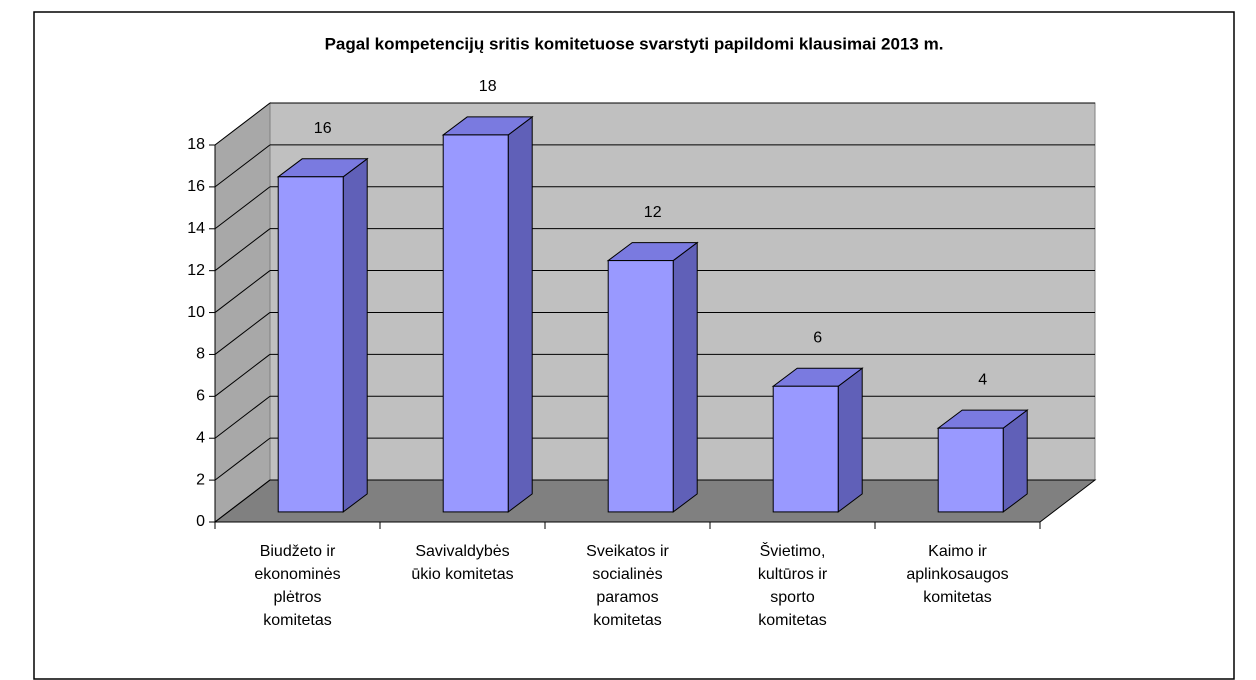  I want to click on y-tick-label: 12, so click(196, 270).